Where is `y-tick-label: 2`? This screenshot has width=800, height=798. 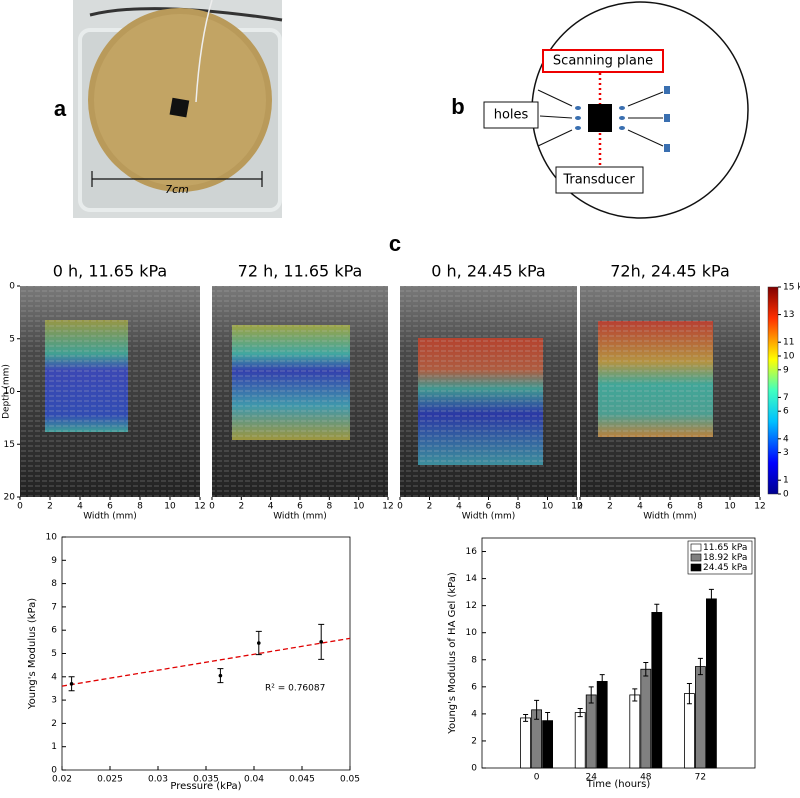
y-tick-label: 2 is located at coordinates (474, 741).